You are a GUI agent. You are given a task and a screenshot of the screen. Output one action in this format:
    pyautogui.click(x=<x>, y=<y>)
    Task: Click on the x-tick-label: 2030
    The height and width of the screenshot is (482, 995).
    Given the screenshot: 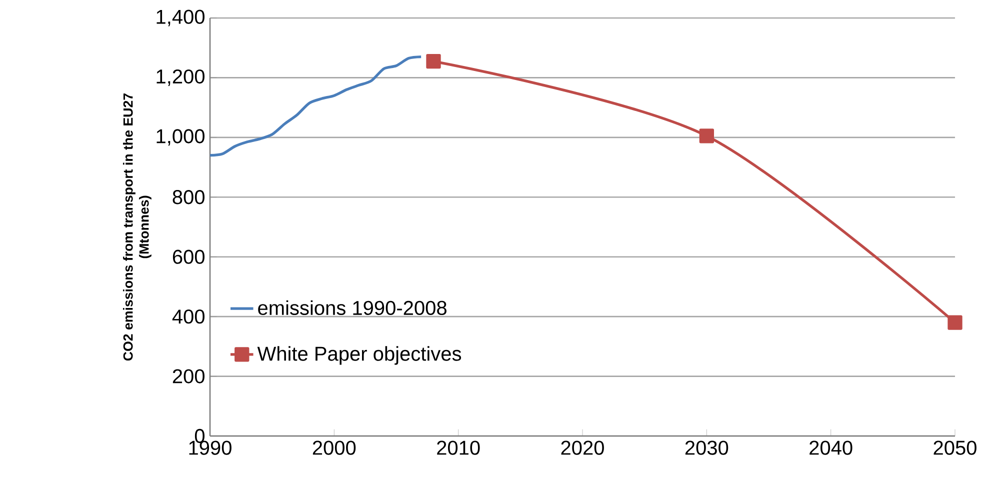 What is the action you would take?
    pyautogui.click(x=706, y=447)
    